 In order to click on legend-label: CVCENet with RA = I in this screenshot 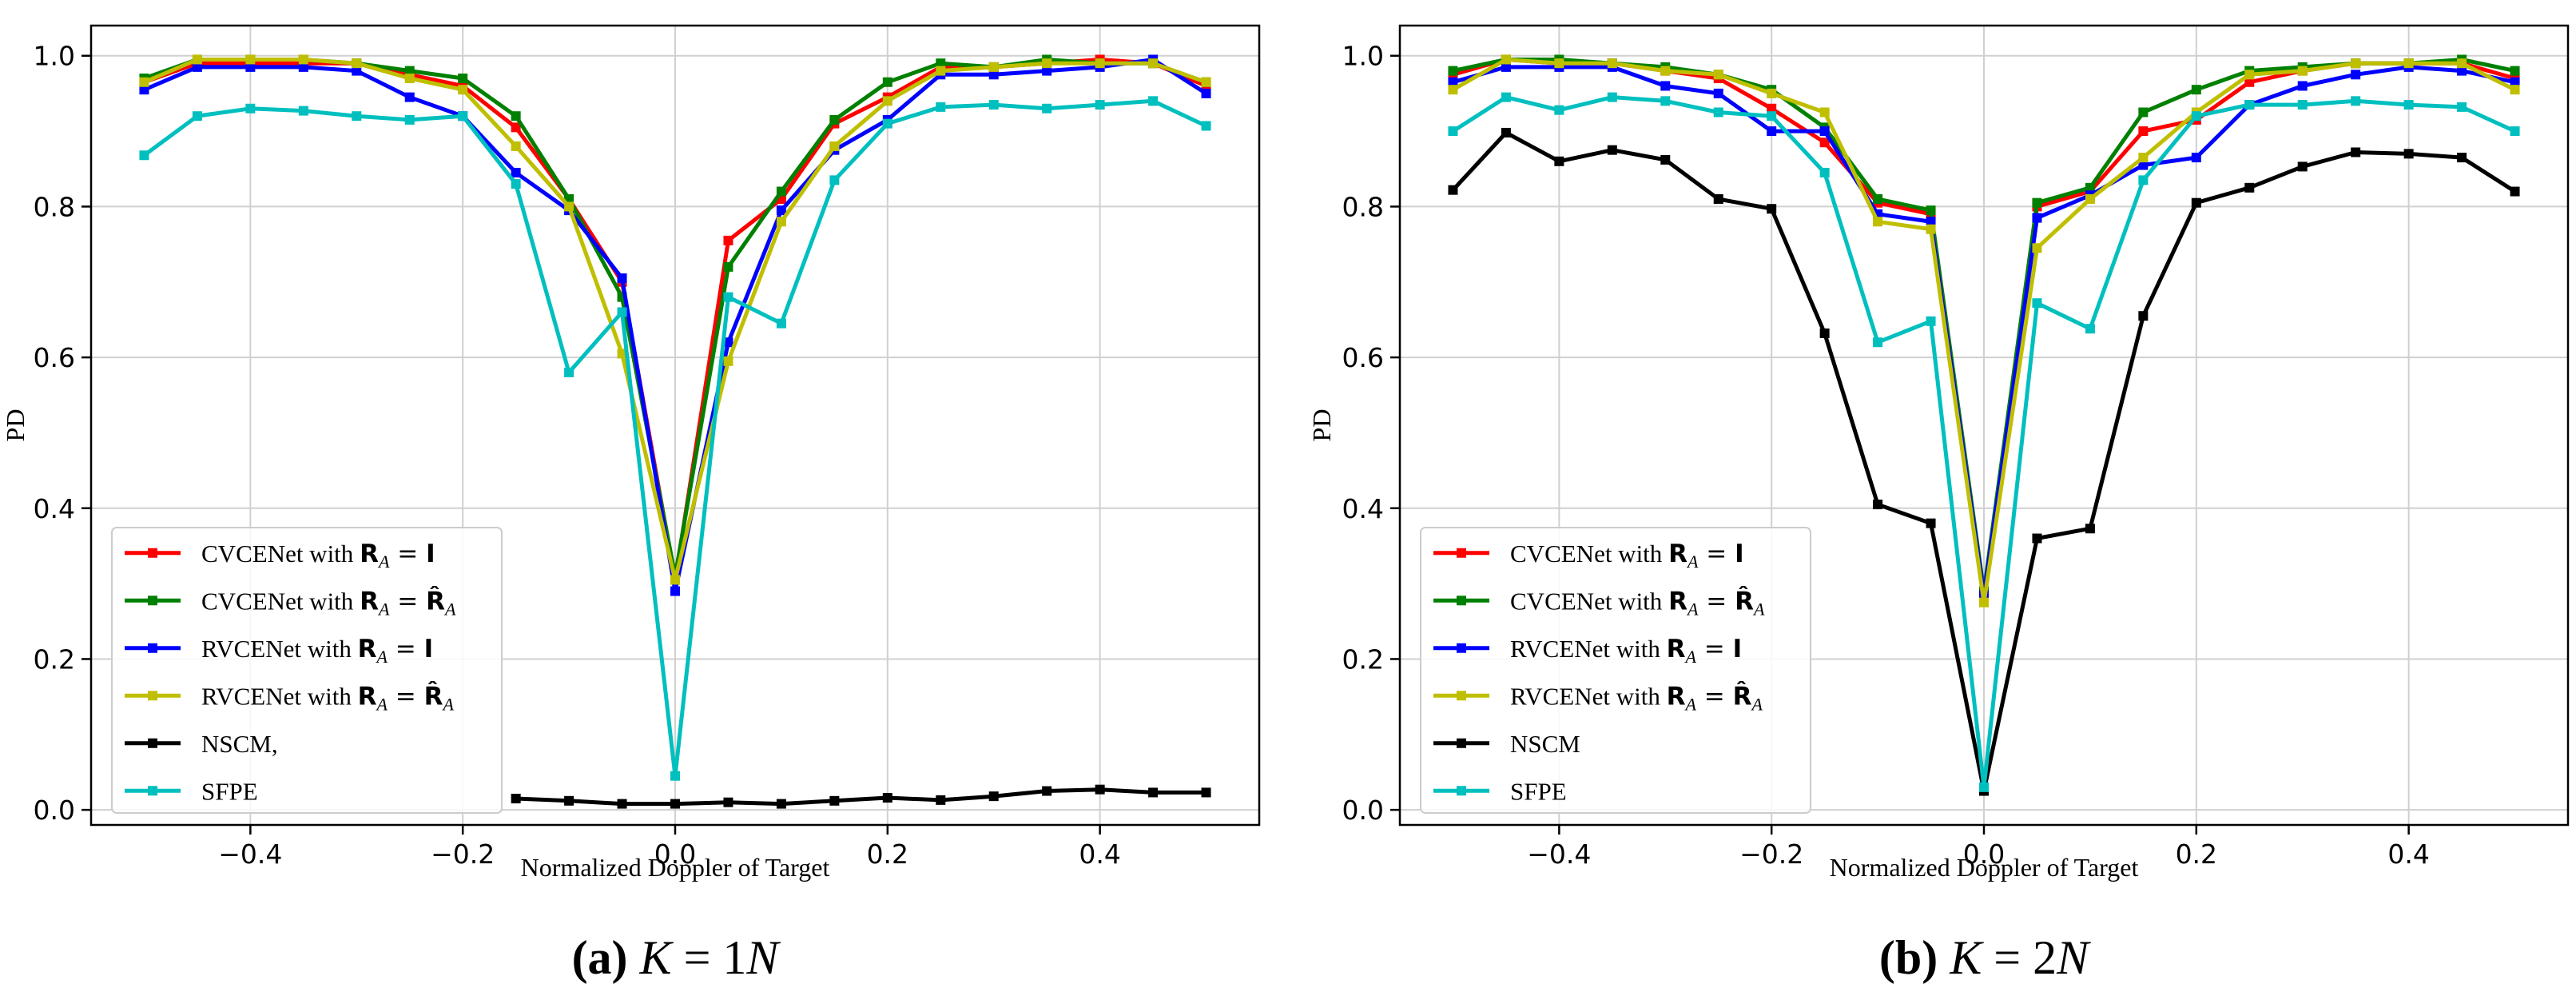, I will do `click(1627, 556)`.